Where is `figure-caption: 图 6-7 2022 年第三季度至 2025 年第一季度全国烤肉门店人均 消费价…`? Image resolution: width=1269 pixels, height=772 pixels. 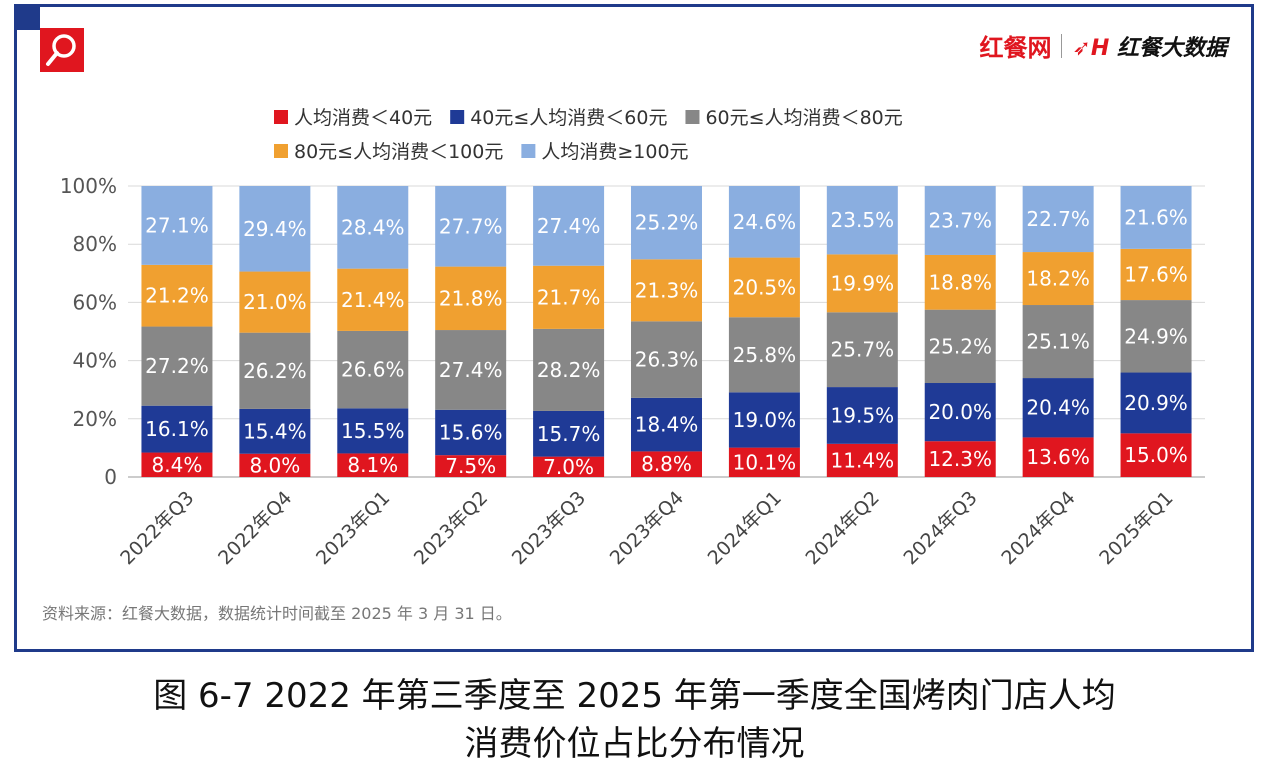 figure-caption: 图 6-7 2022 年第三季度至 2025 年第一季度全国烤肉门店人均 消费价… is located at coordinates (634, 720).